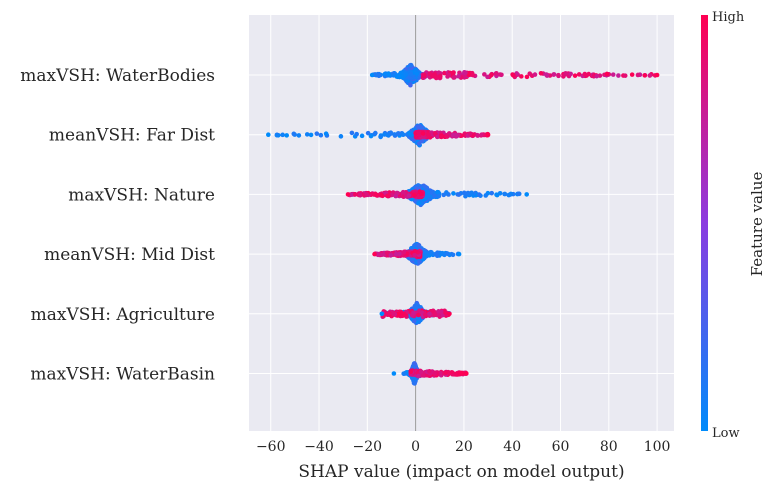 The height and width of the screenshot is (491, 776). I want to click on x-tick-label: 20, so click(464, 447).